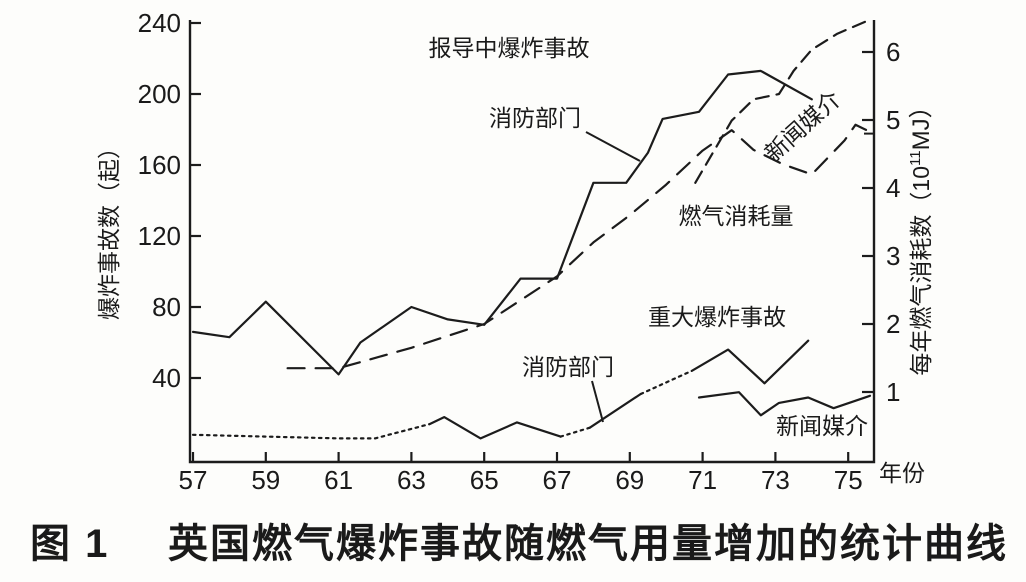  Describe the element at coordinates (629, 480) in the screenshot. I see `x-tick-label-69: 69` at that location.